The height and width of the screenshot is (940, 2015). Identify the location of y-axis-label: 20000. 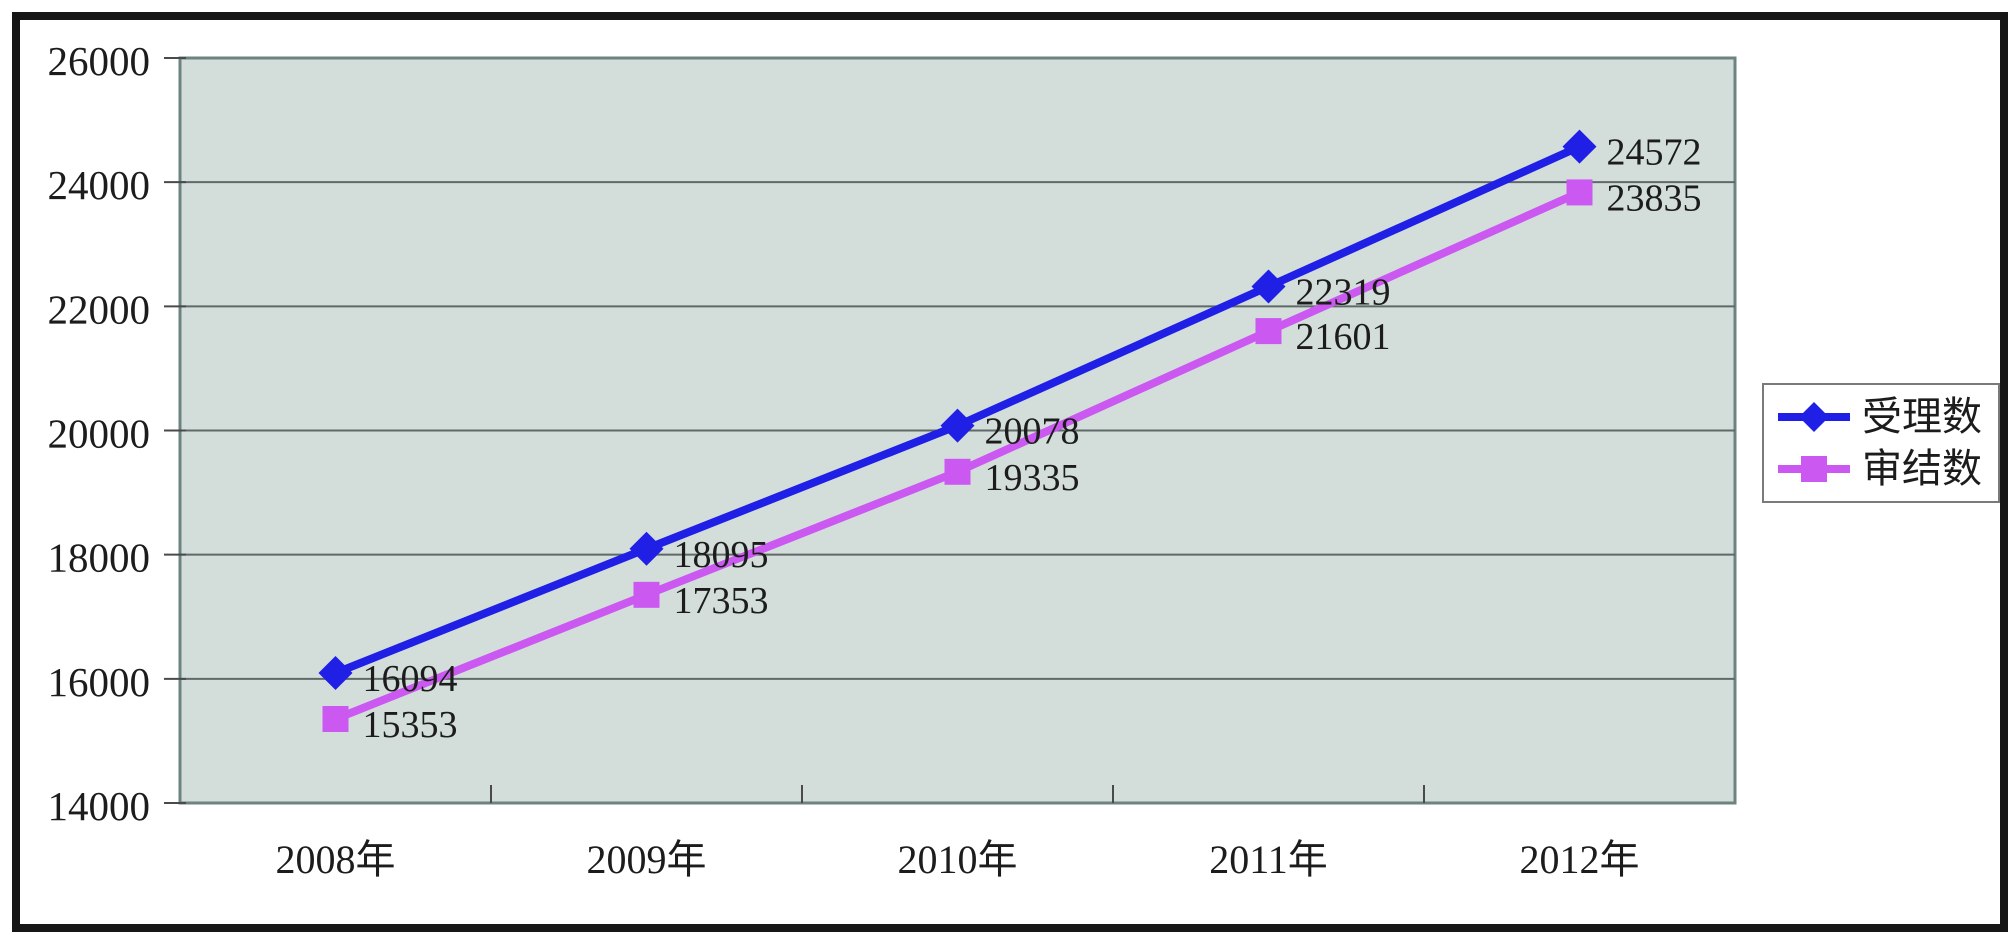
(99, 434).